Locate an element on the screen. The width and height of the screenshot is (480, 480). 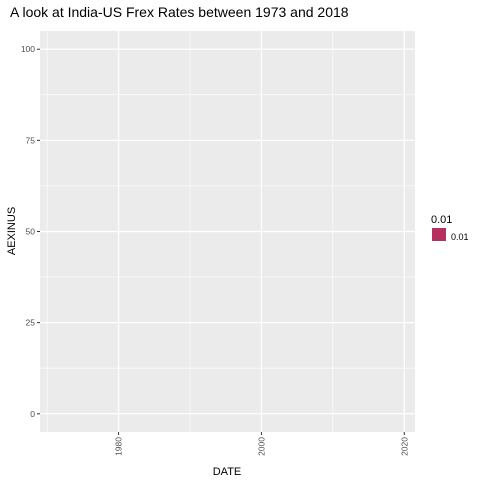
x-tick-label: 2000 is located at coordinates (261, 446).